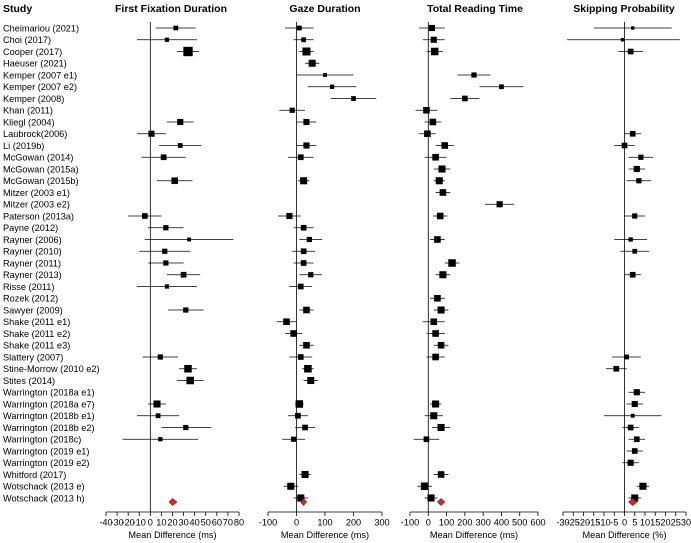 The width and height of the screenshot is (691, 543). What do you see at coordinates (446, 523) in the screenshot?
I see `x-tick-label: 100` at bounding box center [446, 523].